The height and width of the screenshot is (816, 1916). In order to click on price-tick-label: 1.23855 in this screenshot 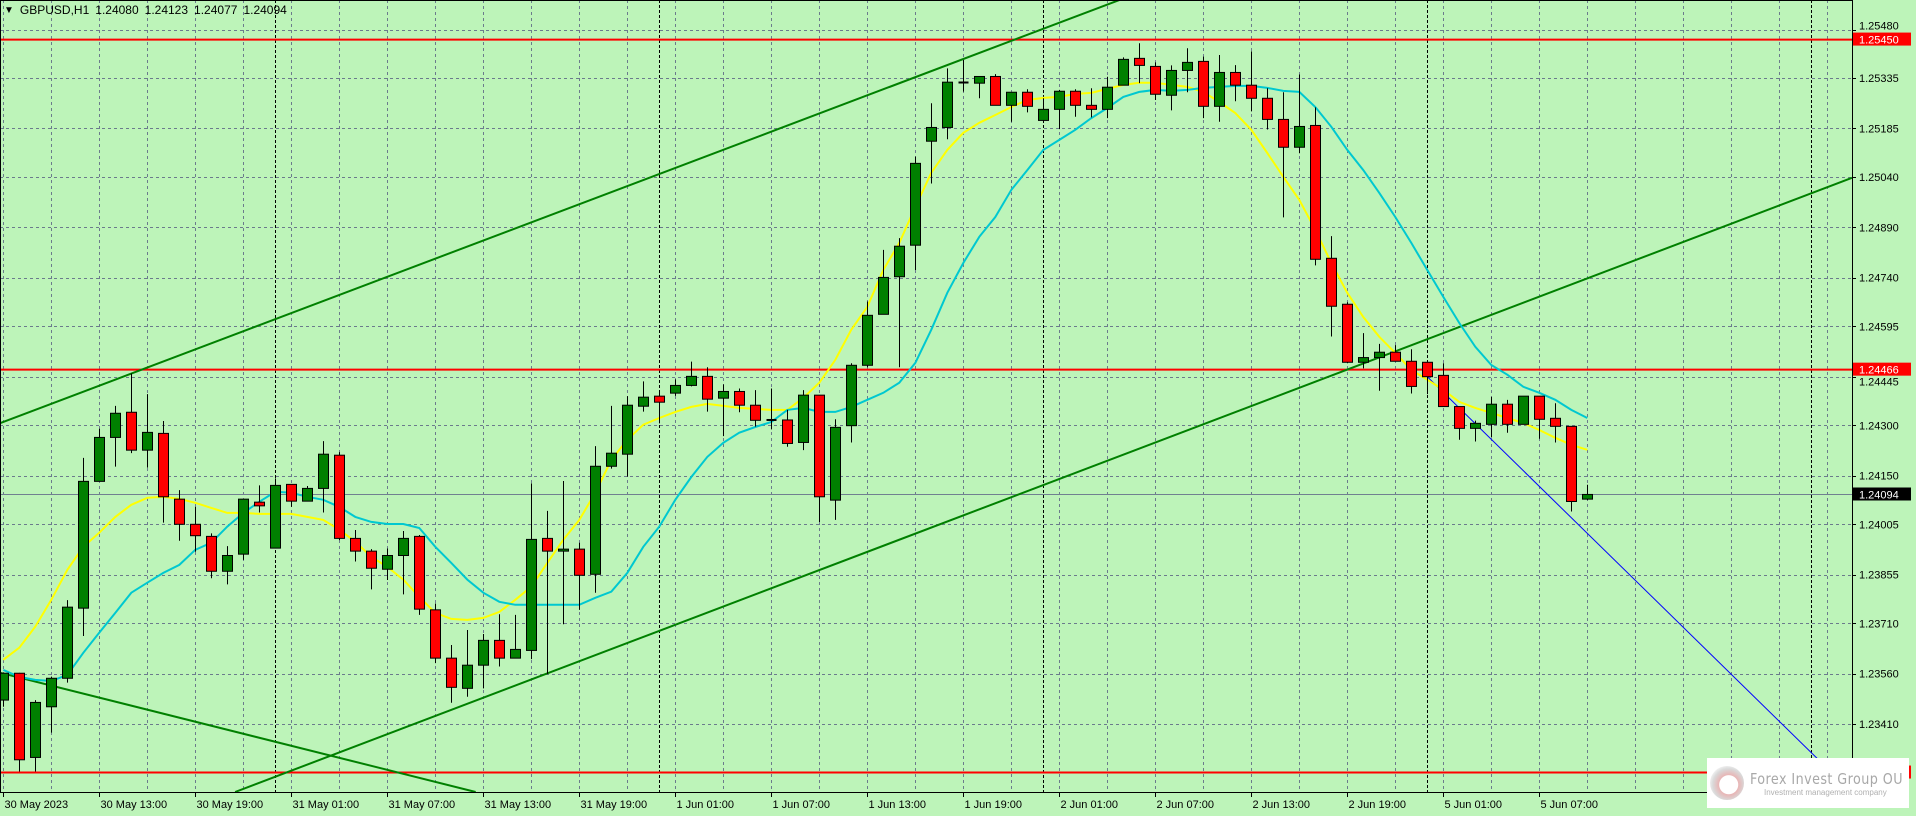, I will do `click(1879, 576)`.